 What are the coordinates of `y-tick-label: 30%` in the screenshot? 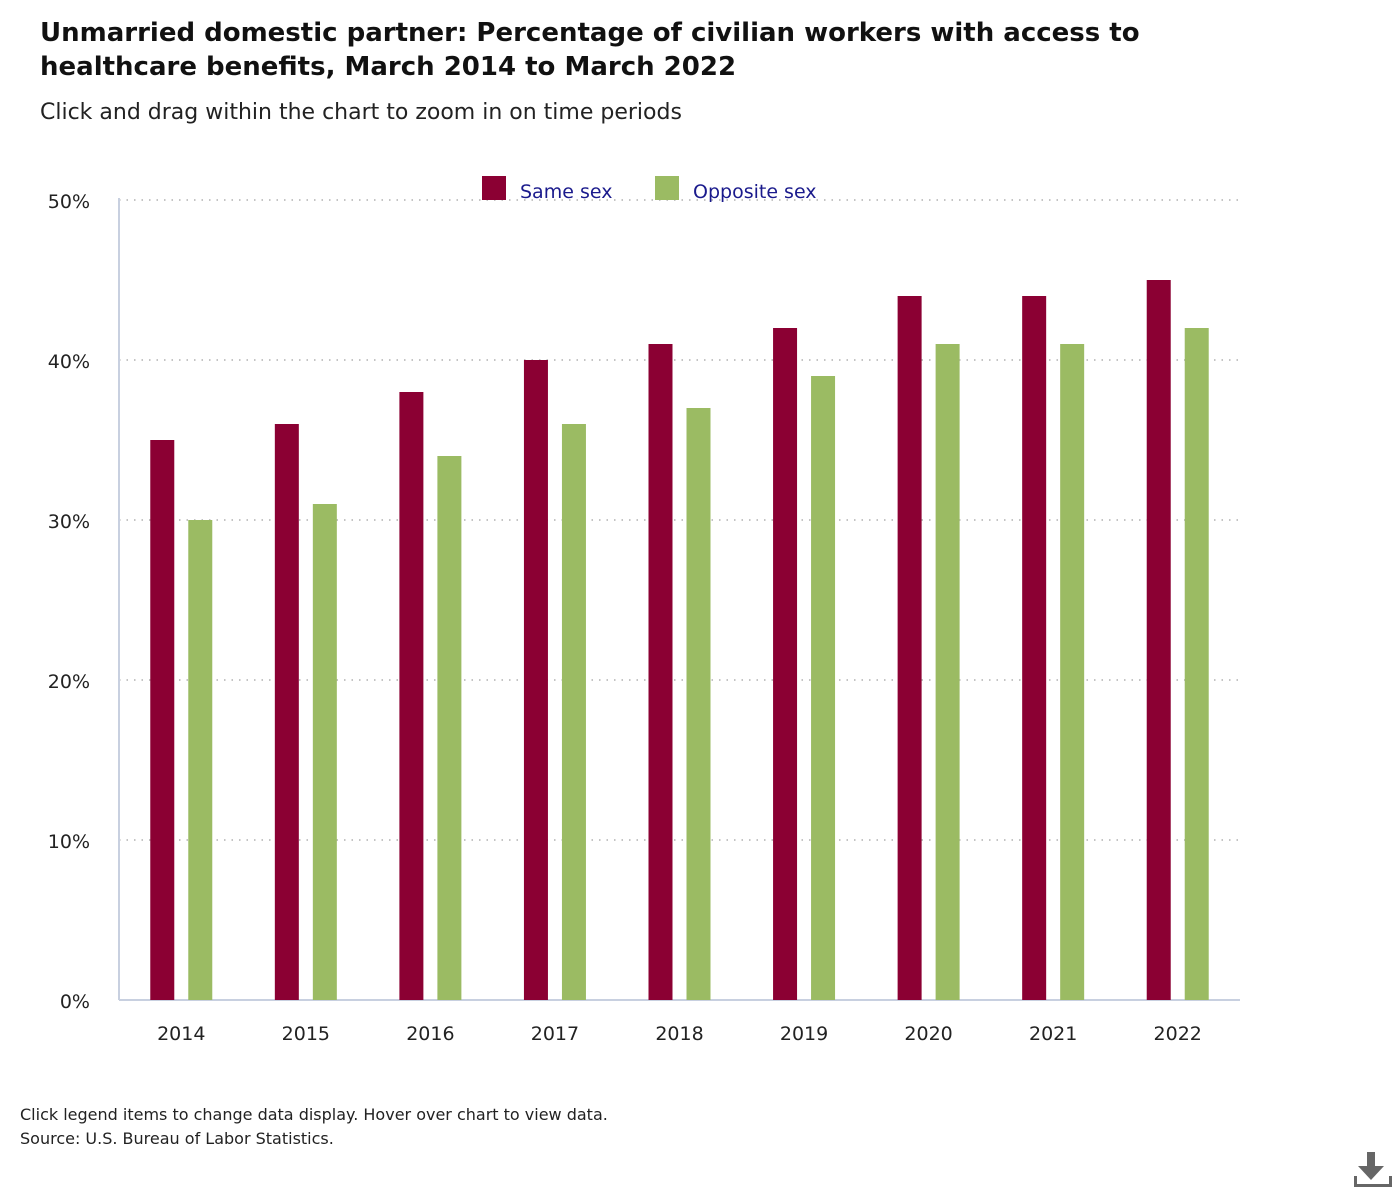 It's located at (69, 522).